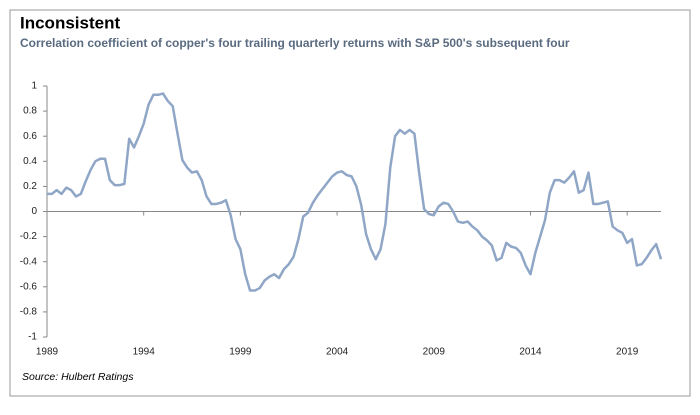 This screenshot has width=700, height=415. Describe the element at coordinates (32, 337) in the screenshot. I see `y-tick-label: -1` at that location.